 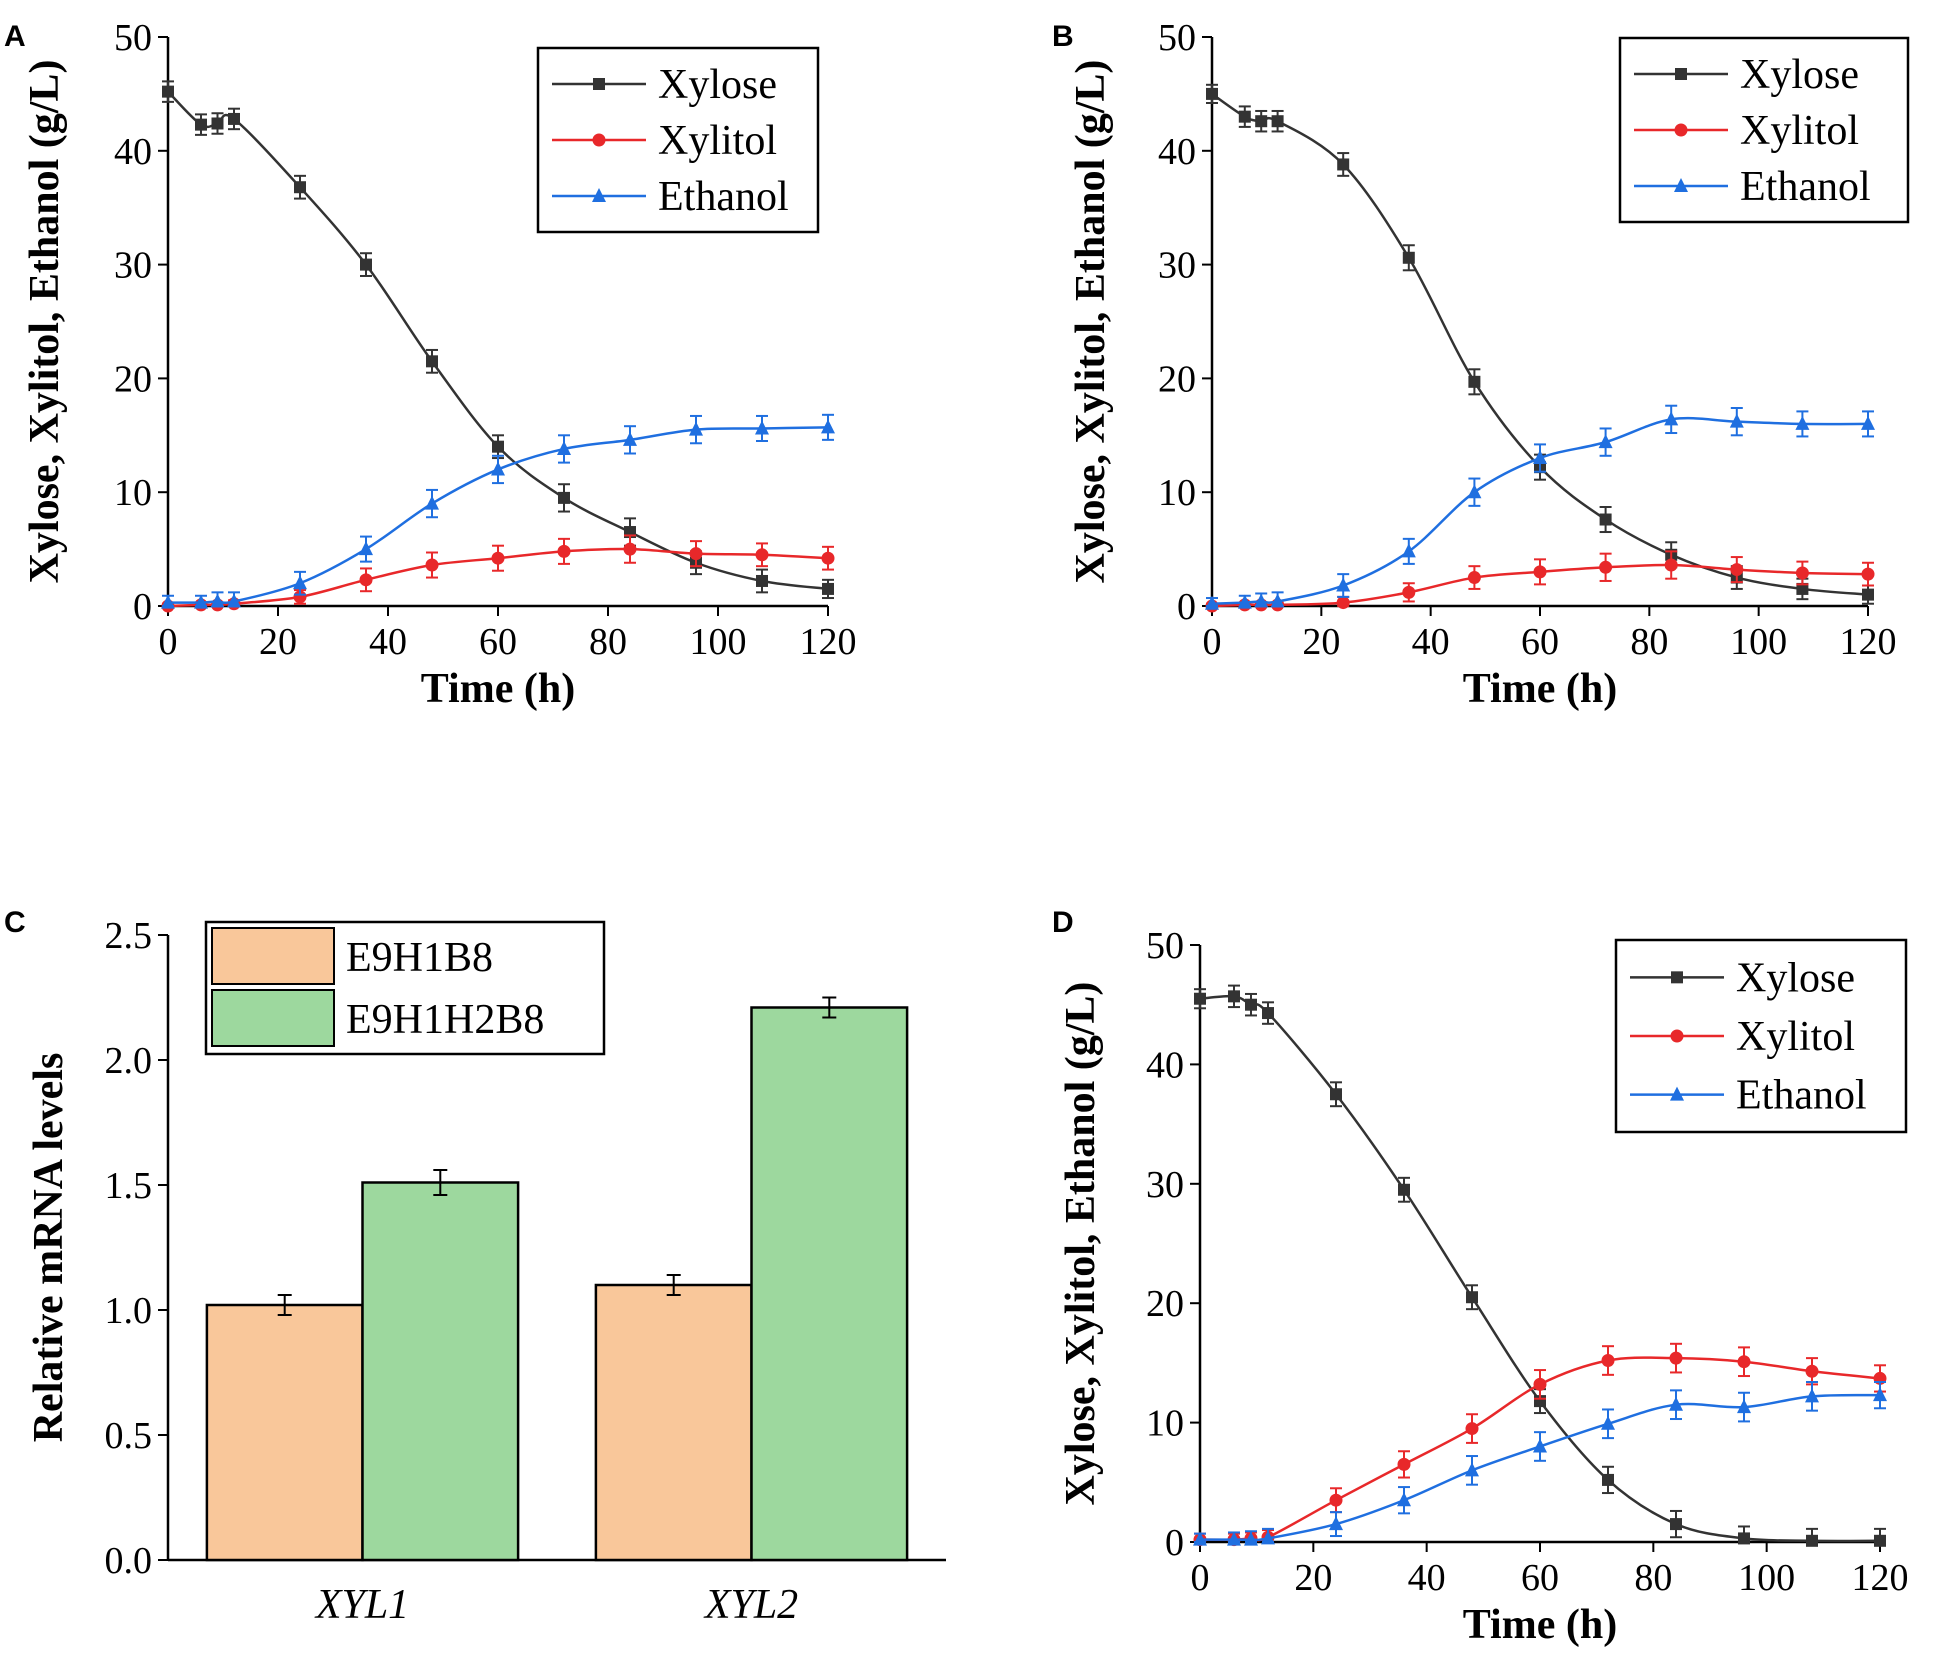 I want to click on bar-e9h1h2b8-xyl1, so click(x=440, y=1371).